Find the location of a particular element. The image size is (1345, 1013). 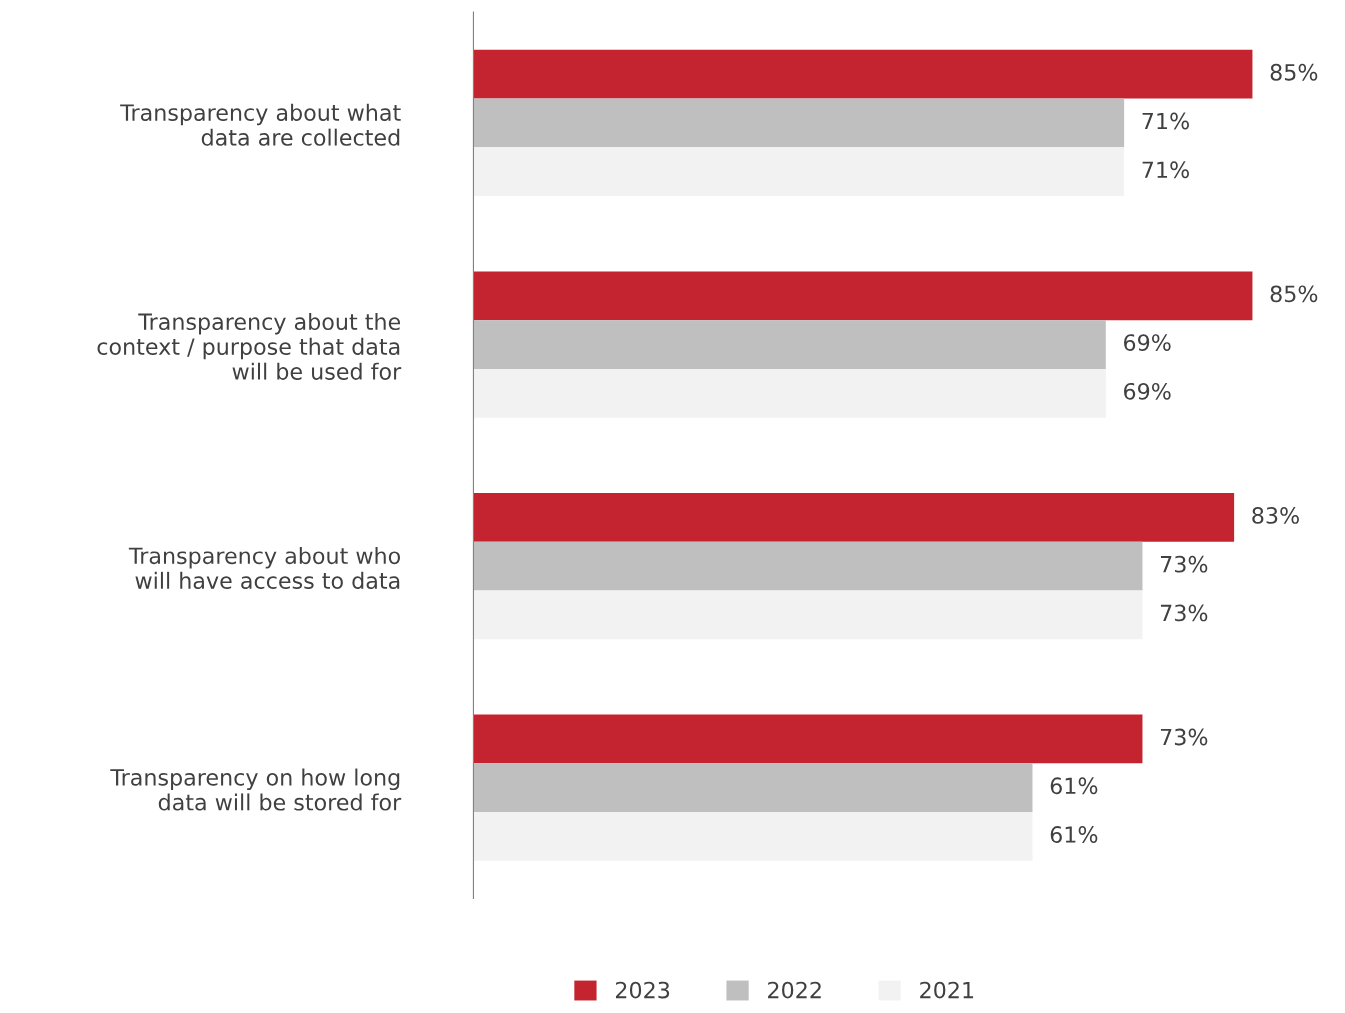

y-tick-label: Transparency on how long data will be stored for is located at coordinates (256, 789).